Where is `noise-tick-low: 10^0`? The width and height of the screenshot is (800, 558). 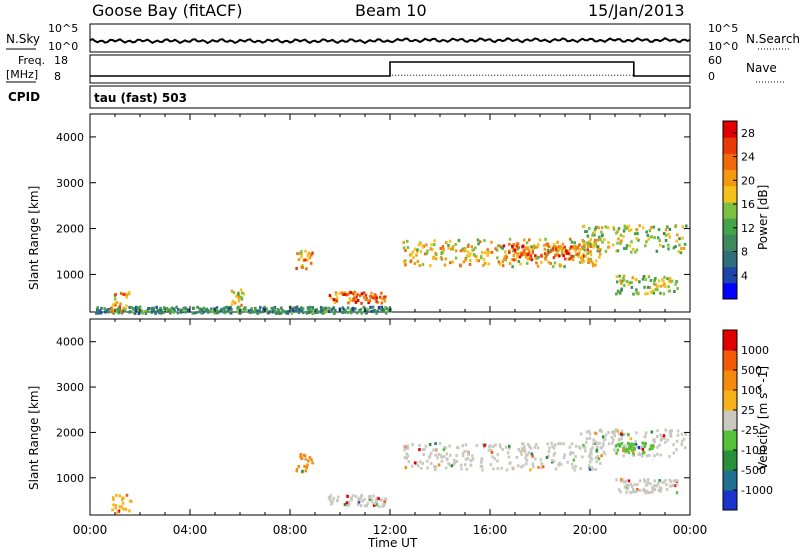
noise-tick-low: 10^0 is located at coordinates (63, 46).